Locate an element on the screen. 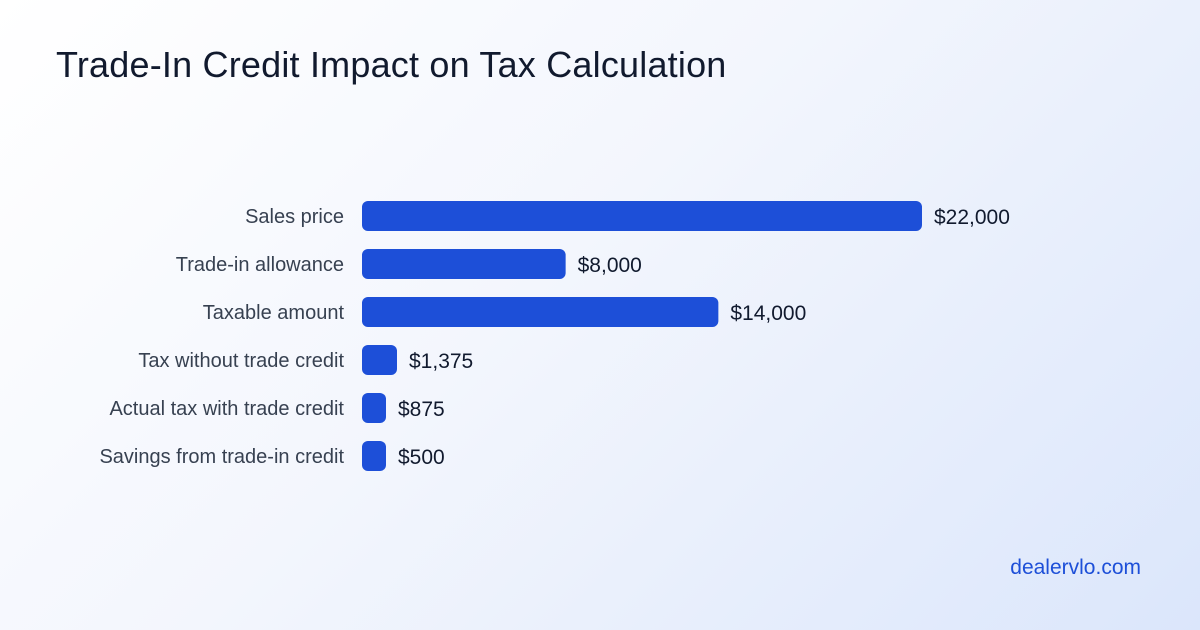 The height and width of the screenshot is (630, 1200). category-label: Savings from trade-in credit is located at coordinates (221, 457).